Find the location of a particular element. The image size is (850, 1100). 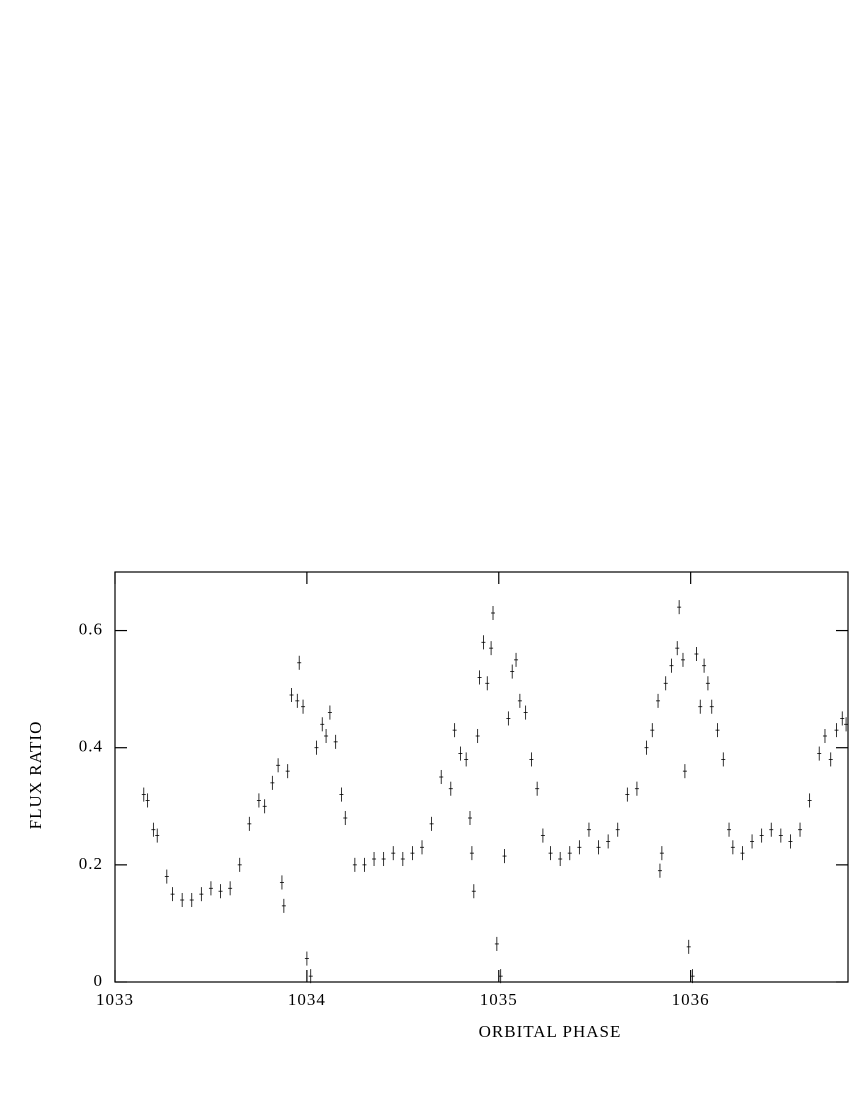

y-tick-label: 0.6 is located at coordinates (91, 628).